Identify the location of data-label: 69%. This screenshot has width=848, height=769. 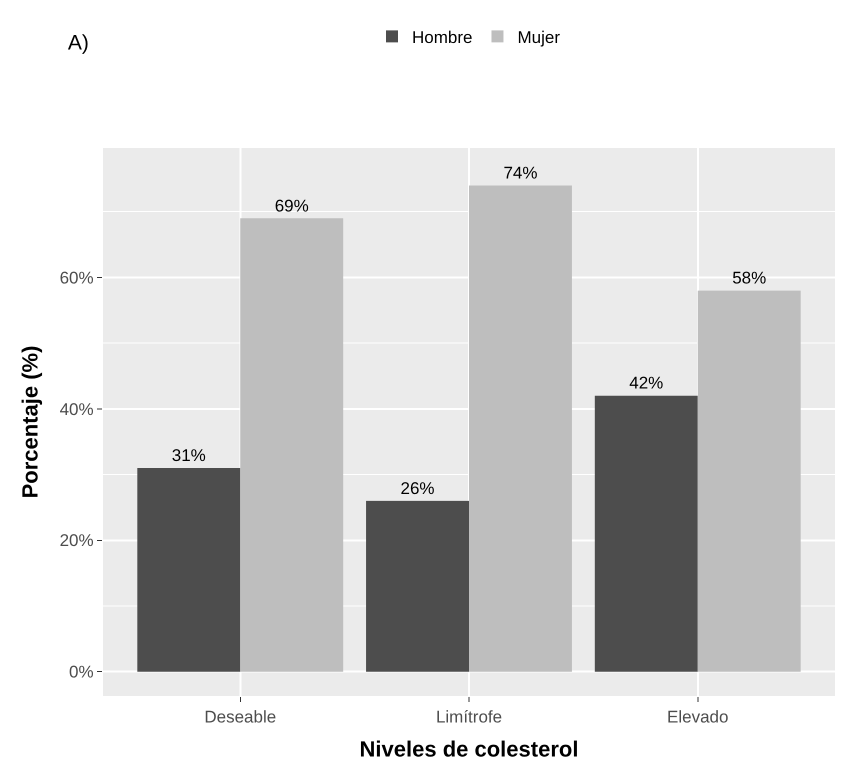
(291, 206).